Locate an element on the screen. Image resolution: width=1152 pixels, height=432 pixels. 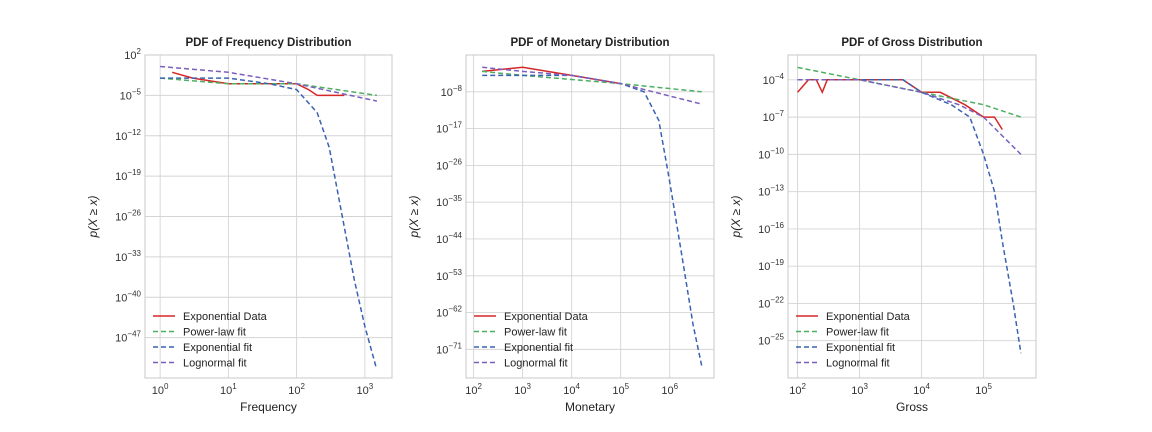
y-tick-label: 10⁻²² is located at coordinates (771, 302).